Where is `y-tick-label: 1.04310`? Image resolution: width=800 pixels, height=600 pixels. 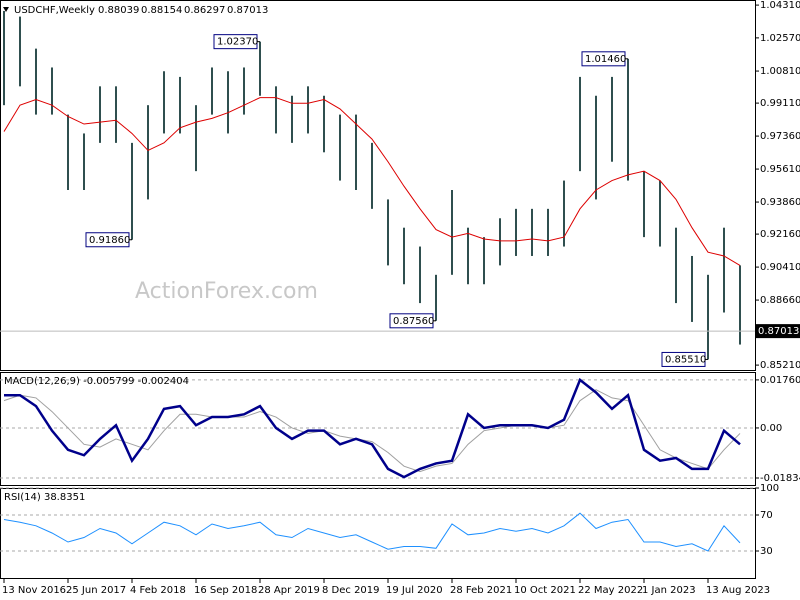 y-tick-label: 1.04310 is located at coordinates (780, 5).